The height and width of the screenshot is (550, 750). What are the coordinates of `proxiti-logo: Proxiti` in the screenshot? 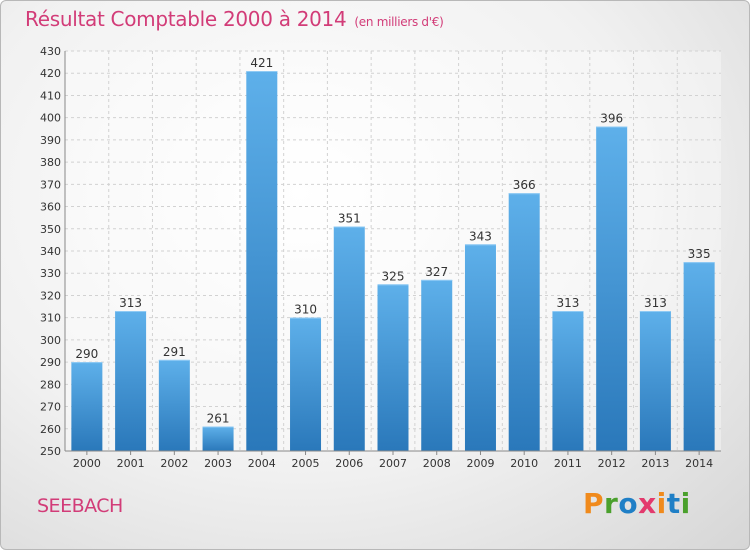 It's located at (637, 503).